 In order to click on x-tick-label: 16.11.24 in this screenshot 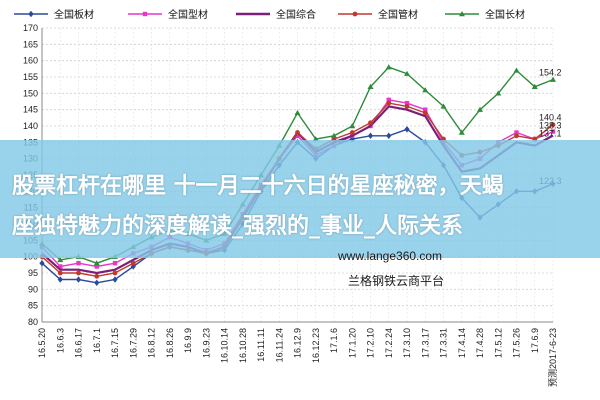, I will do `click(279, 345)`.